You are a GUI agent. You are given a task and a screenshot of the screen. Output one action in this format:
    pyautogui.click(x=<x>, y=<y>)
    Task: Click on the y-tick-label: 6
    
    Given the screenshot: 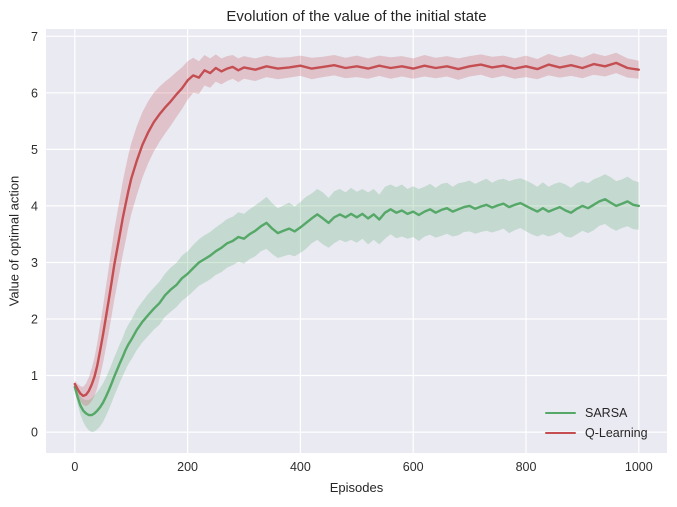 What is the action you would take?
    pyautogui.click(x=34, y=93)
    